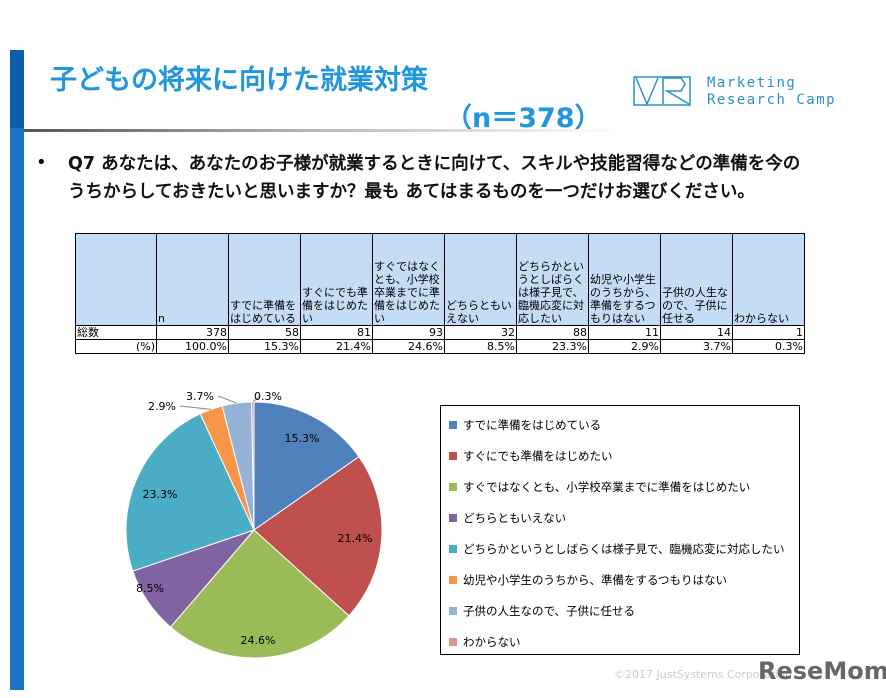 The image size is (886, 698). I want to click on legend-label: わからない, so click(492, 642).